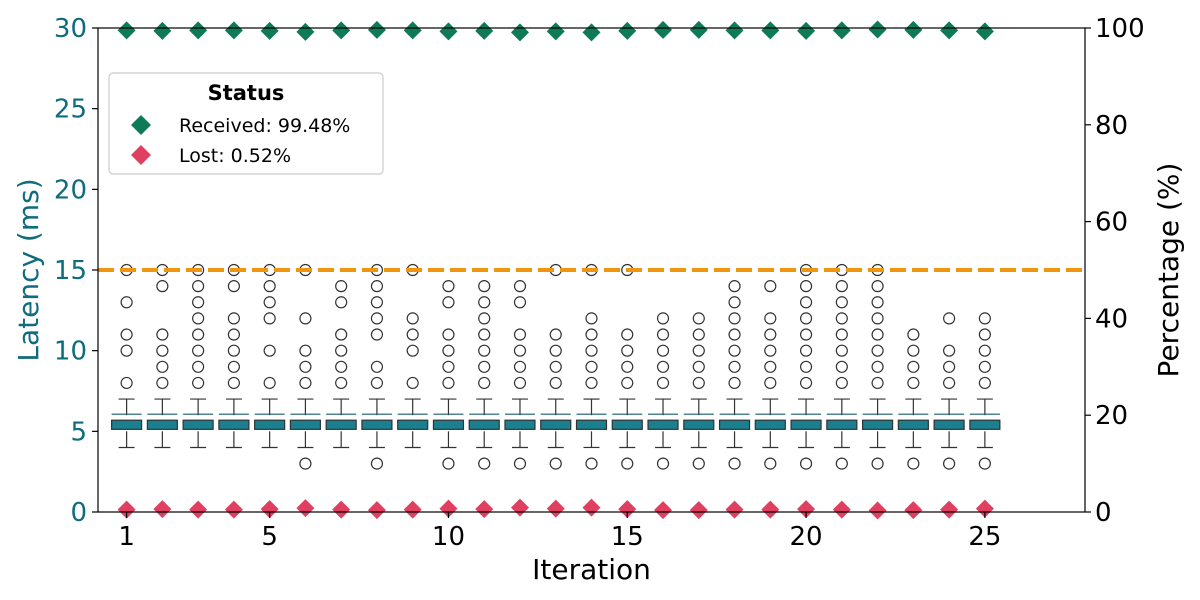 The height and width of the screenshot is (600, 1200). What do you see at coordinates (78, 432) in the screenshot?
I see `y-left-tick-label: 5` at bounding box center [78, 432].